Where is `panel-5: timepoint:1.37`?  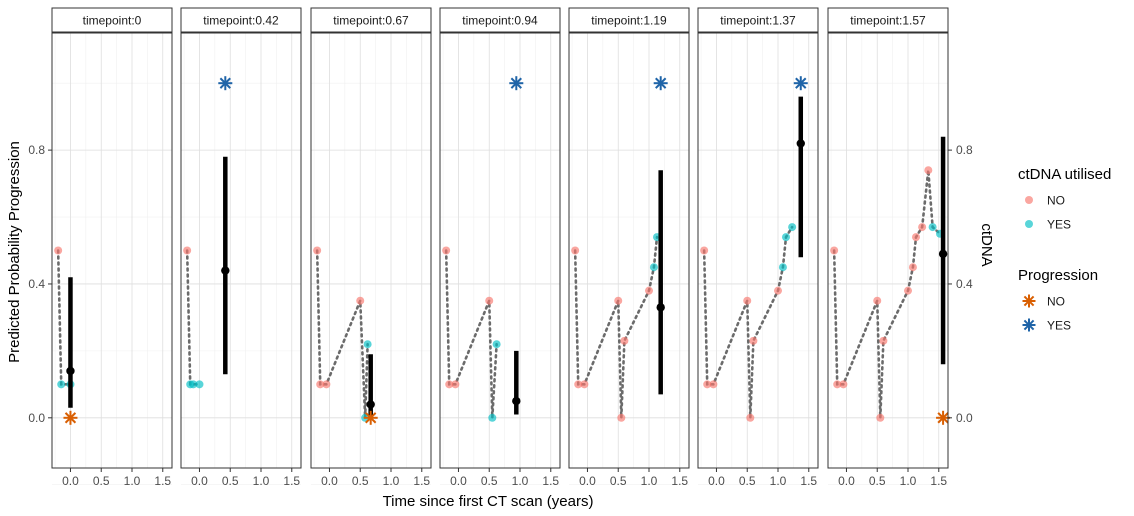 panel-5: timepoint:1.37 is located at coordinates (758, 246).